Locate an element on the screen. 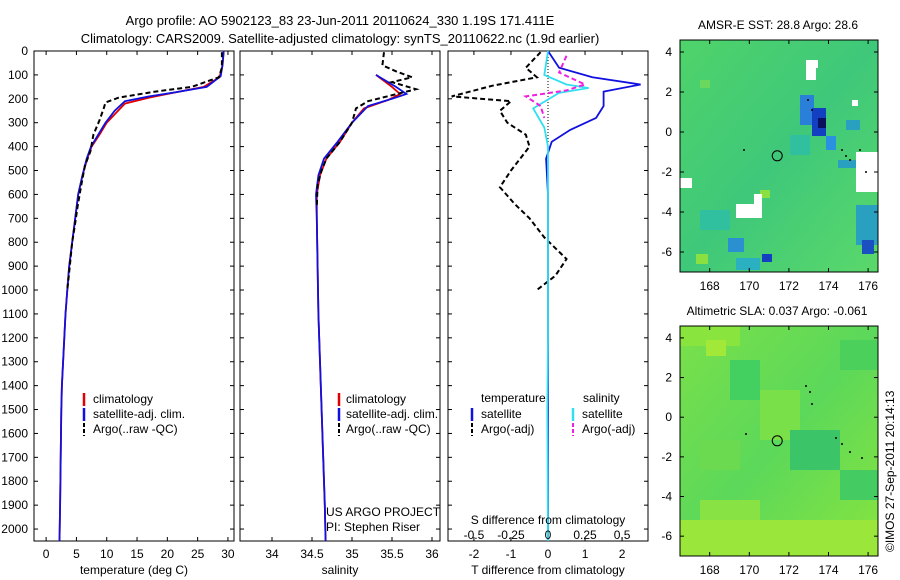 The width and height of the screenshot is (900, 580). s-difference-label: S difference from climatology is located at coordinates (548, 520).